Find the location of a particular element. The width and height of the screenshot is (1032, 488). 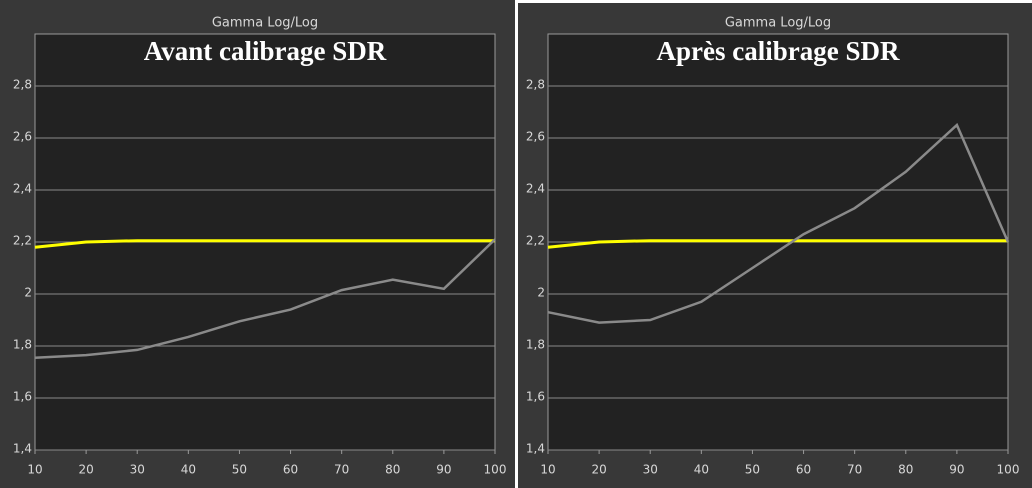

chart-heading: Avant calibrage SDR is located at coordinates (265, 51).